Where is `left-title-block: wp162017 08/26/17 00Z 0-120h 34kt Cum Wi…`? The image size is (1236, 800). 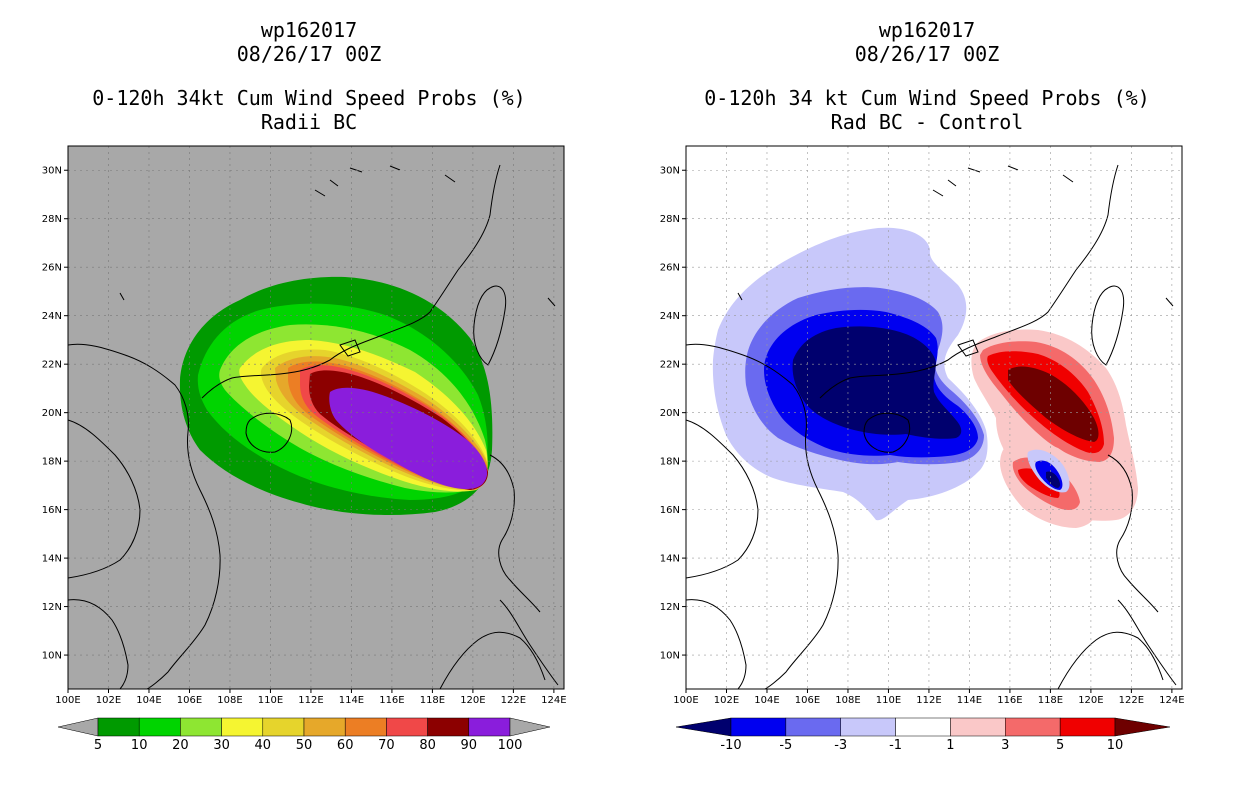
left-title-block: wp162017 08/26/17 00Z 0-120h 34kt Cum Wi… is located at coordinates (309, 76).